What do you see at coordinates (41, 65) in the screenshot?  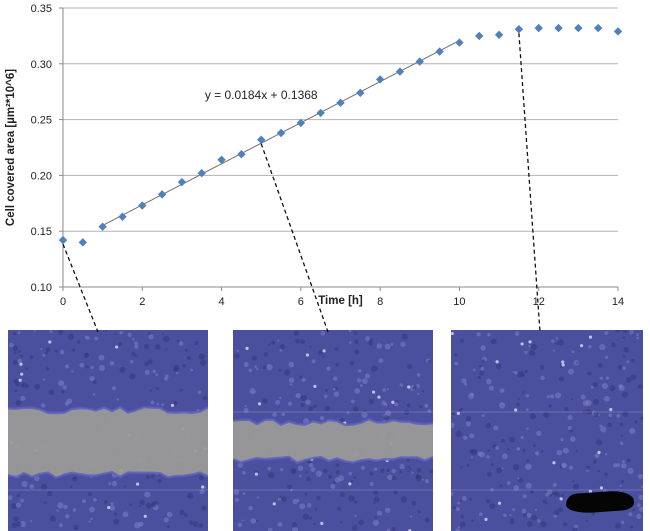 I see `y-tick-label-4: 0.30` at bounding box center [41, 65].